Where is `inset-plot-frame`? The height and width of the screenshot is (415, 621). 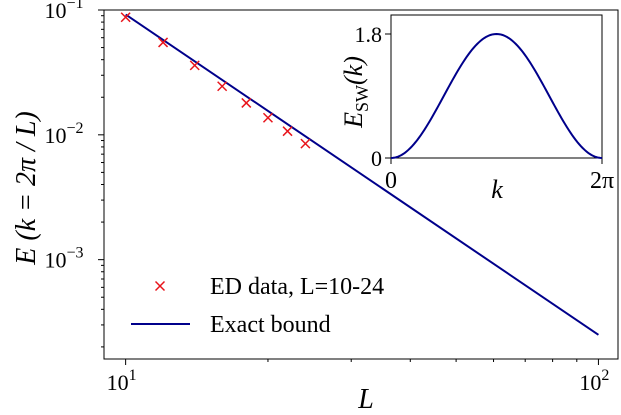
inset-plot-frame is located at coordinates (496, 86).